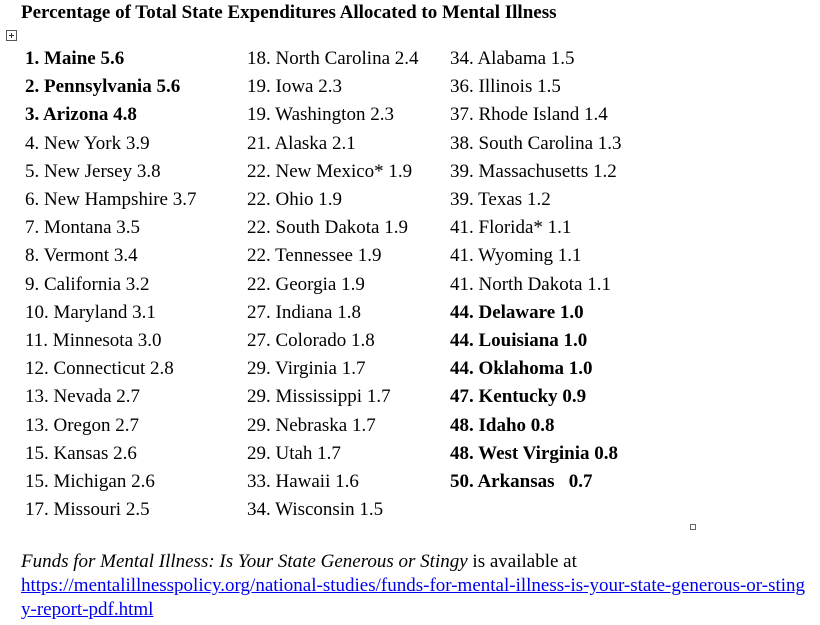 This screenshot has height=625, width=820. What do you see at coordinates (87, 143) in the screenshot?
I see `ranking-item: 4. New York 3.9` at bounding box center [87, 143].